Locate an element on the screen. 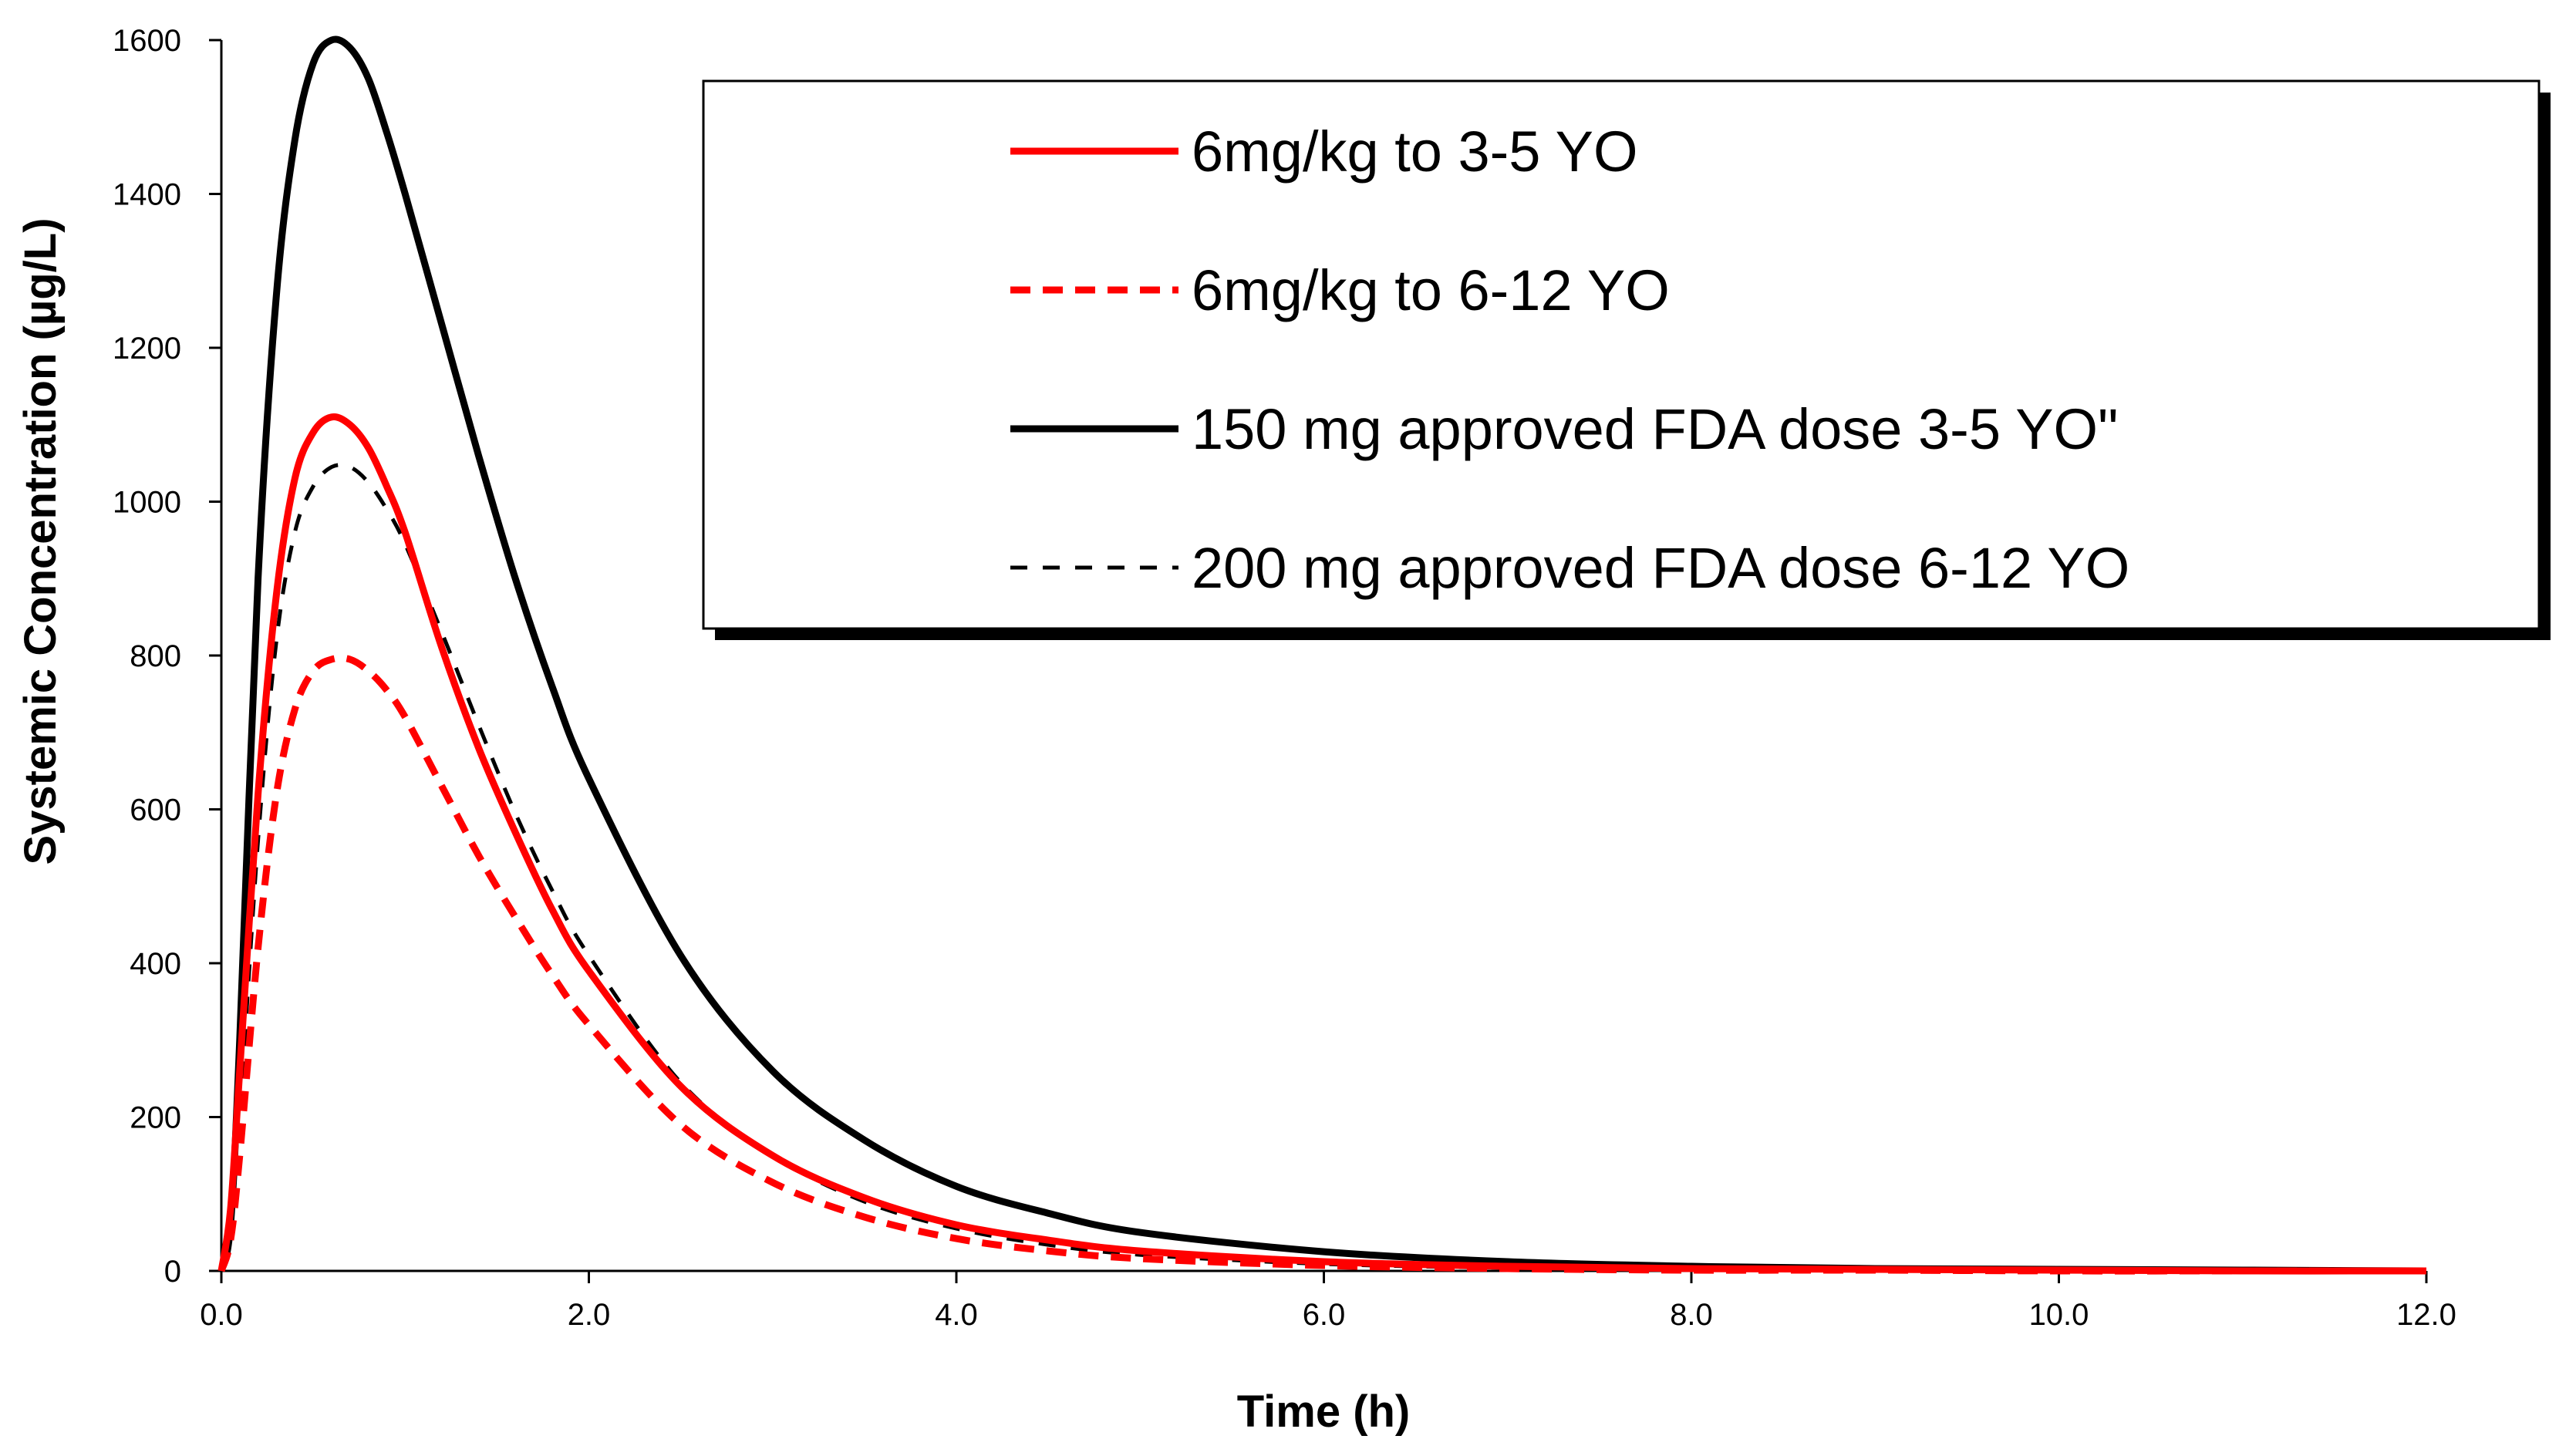 The height and width of the screenshot is (1456, 2576). y-tick-label: 200 is located at coordinates (155, 1118).